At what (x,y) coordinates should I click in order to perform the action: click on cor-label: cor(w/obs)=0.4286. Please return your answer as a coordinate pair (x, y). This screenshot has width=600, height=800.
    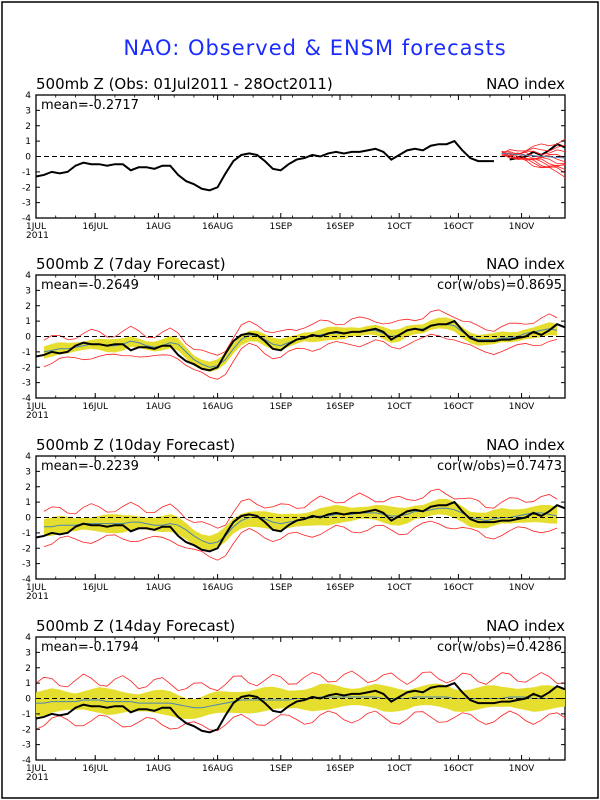
    Looking at the image, I should click on (499, 647).